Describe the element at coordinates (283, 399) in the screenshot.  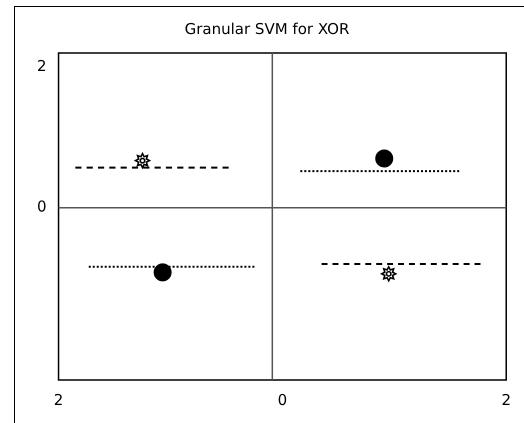
I see `x-tick-label: 0` at that location.